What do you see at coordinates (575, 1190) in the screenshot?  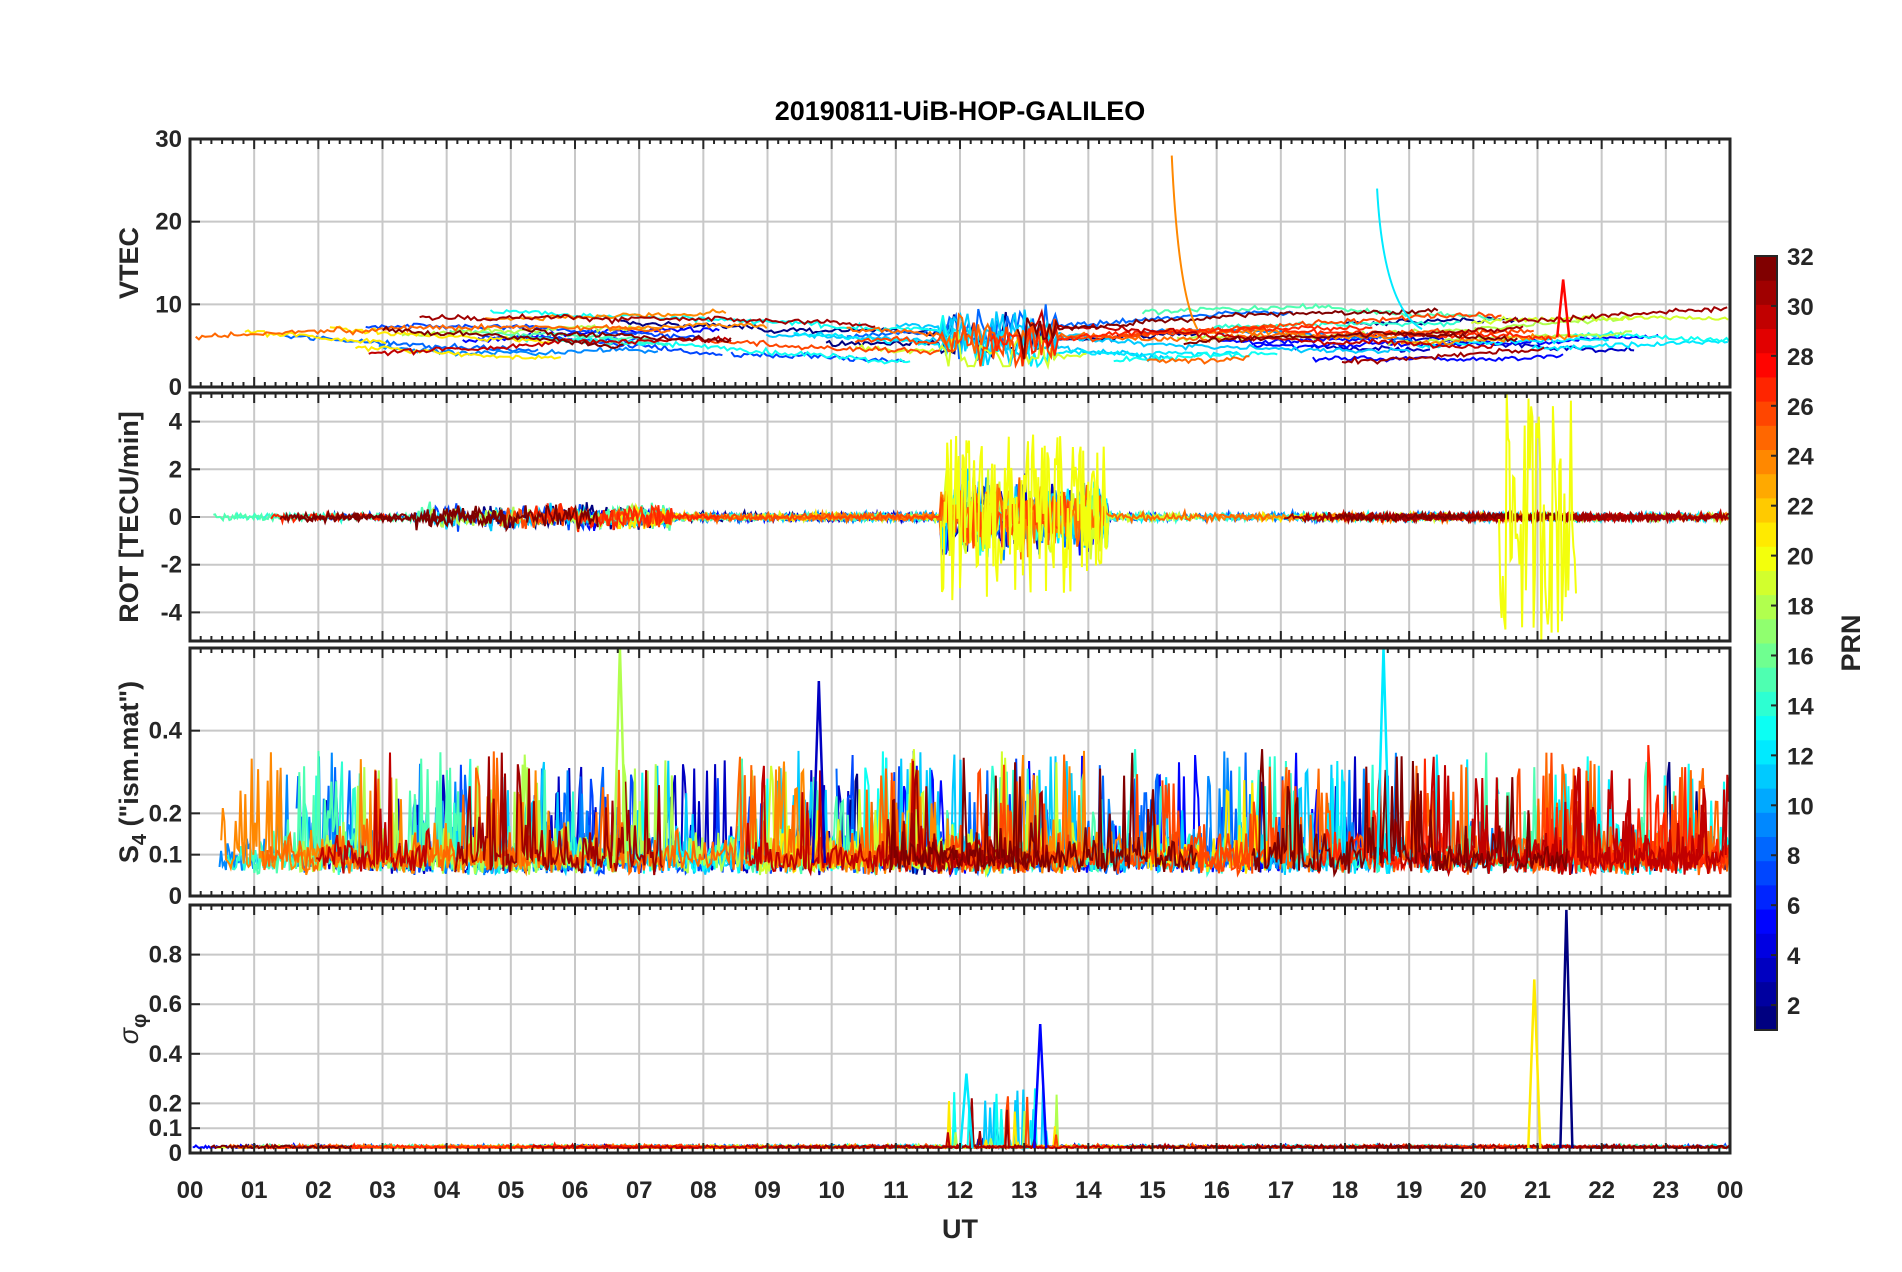 I see `x-tick-label: 06` at bounding box center [575, 1190].